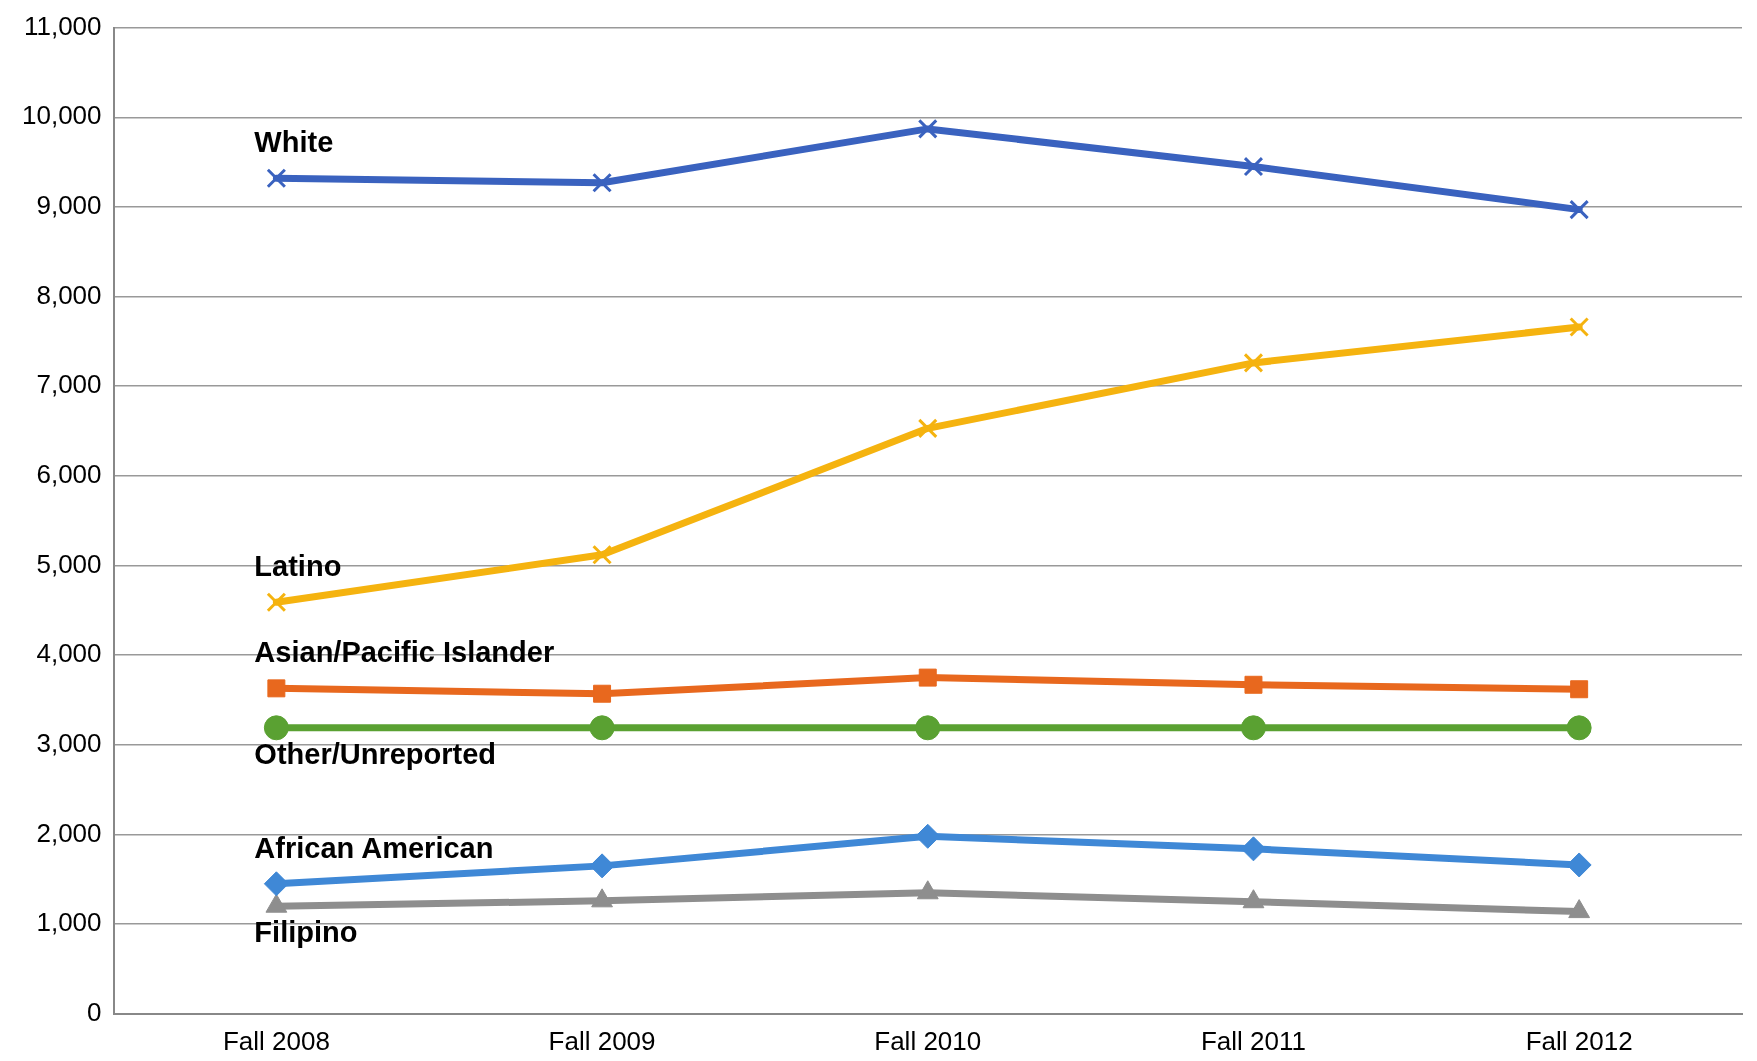 The height and width of the screenshot is (1061, 1757). Describe the element at coordinates (298, 566) in the screenshot. I see `series-label: Latino` at that location.